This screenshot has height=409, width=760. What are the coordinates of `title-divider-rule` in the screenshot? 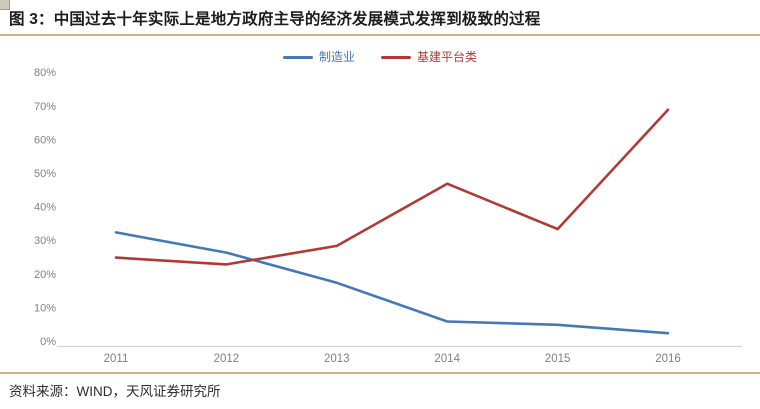 It's located at (380, 35).